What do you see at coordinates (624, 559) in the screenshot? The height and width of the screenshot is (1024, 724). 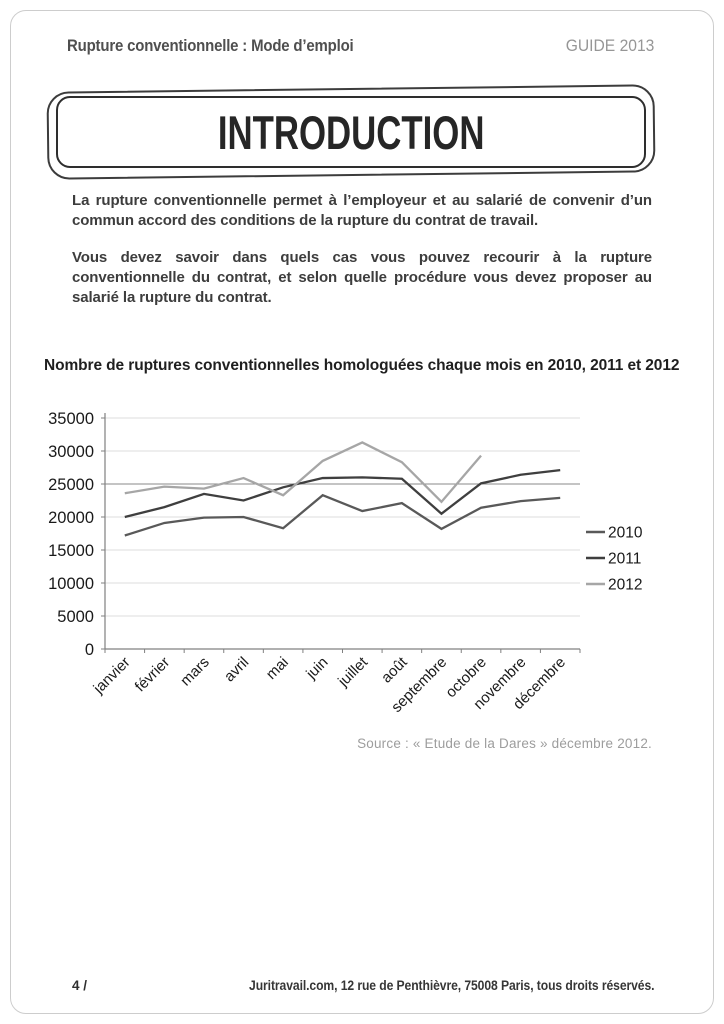 I see `legend-label-2011: 2011` at bounding box center [624, 559].